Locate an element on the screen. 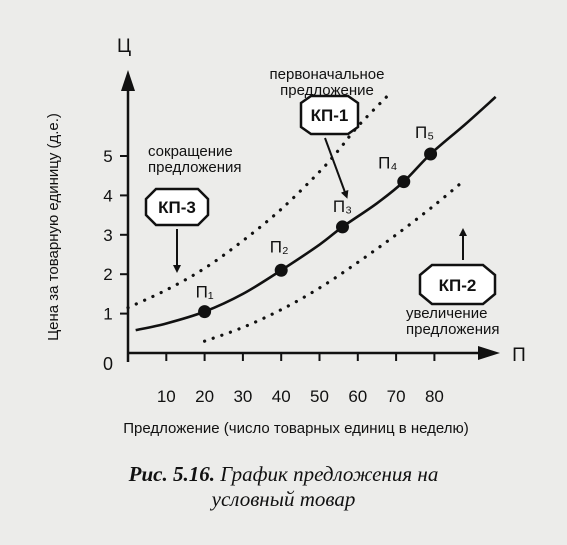 The image size is (567, 545). x-tick-label: 80 is located at coordinates (434, 396).